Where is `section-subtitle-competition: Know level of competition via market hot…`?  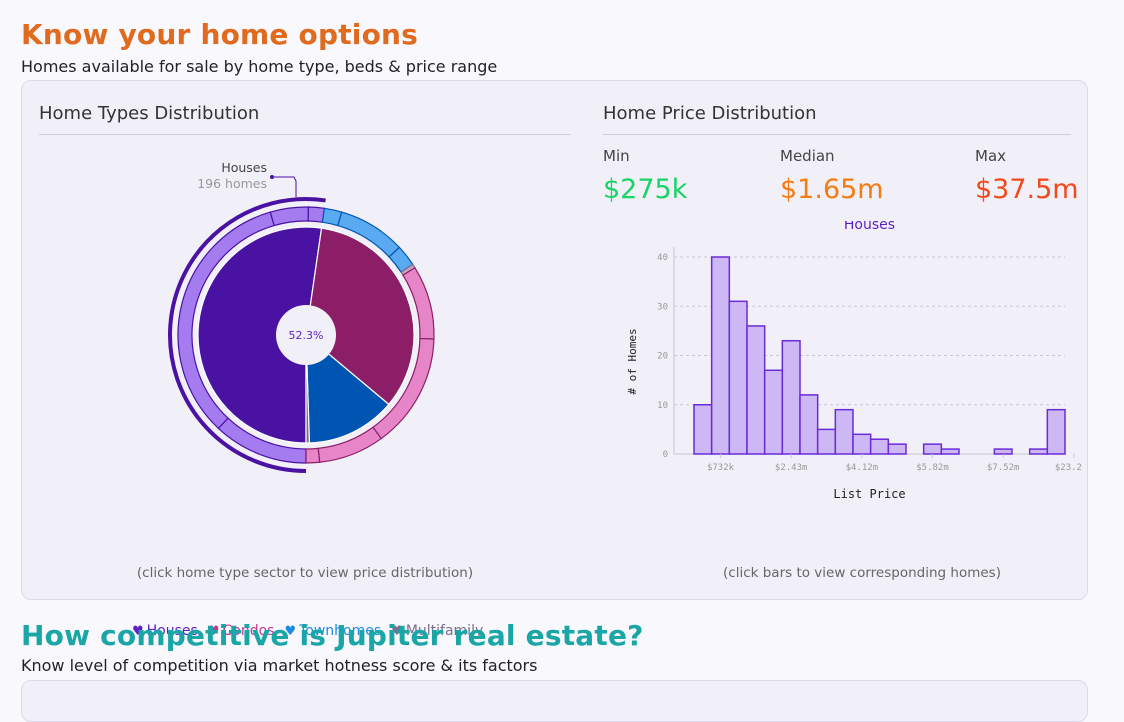 section-subtitle-competition: Know level of competition via market hot… is located at coordinates (279, 665).